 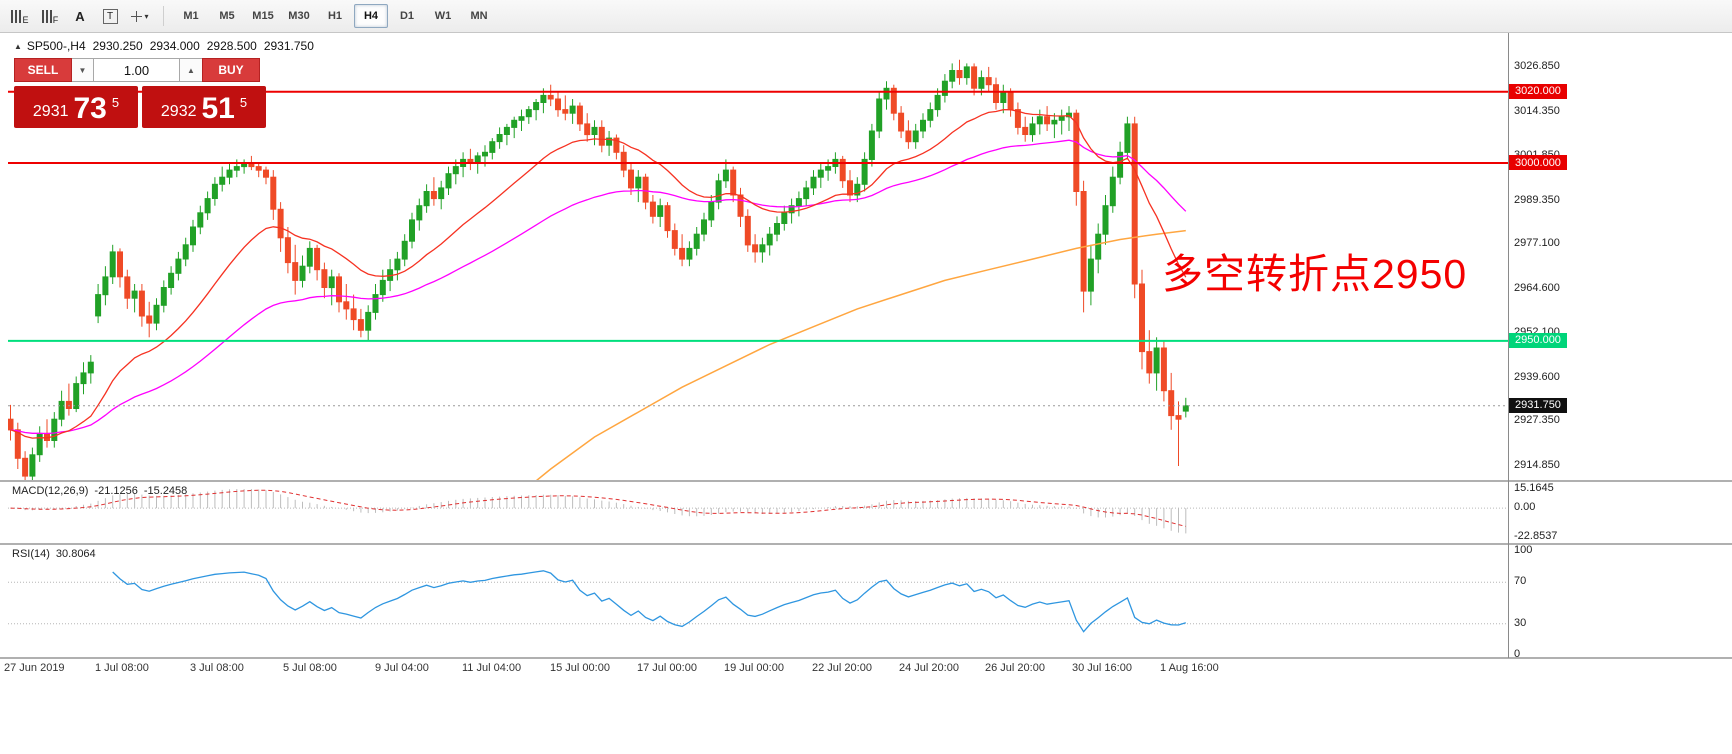 I want to click on collapse-panel-icon: ▲, so click(x=18, y=46).